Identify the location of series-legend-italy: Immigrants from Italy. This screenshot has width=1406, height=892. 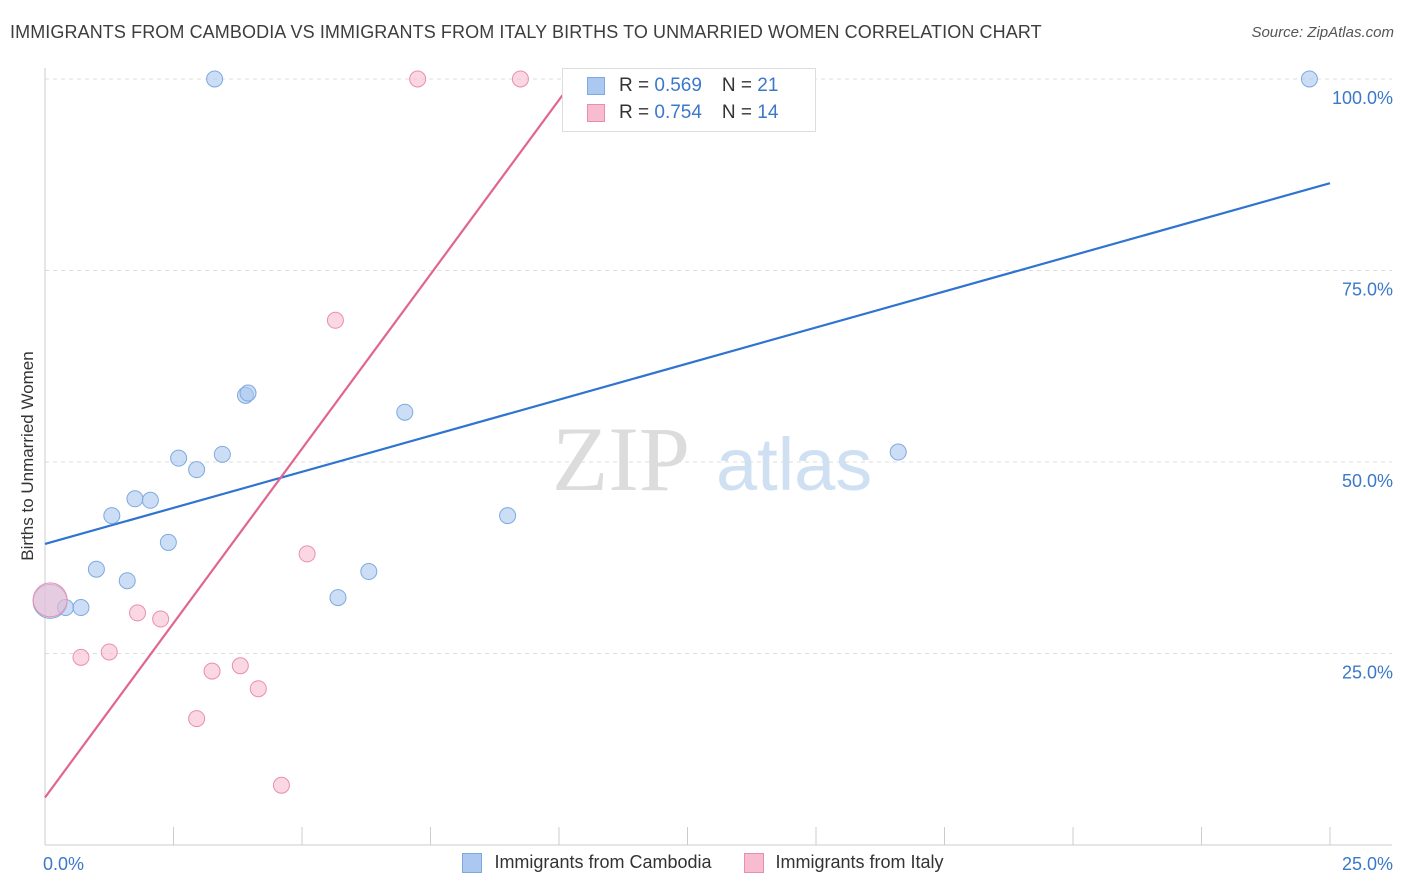
(843, 862).